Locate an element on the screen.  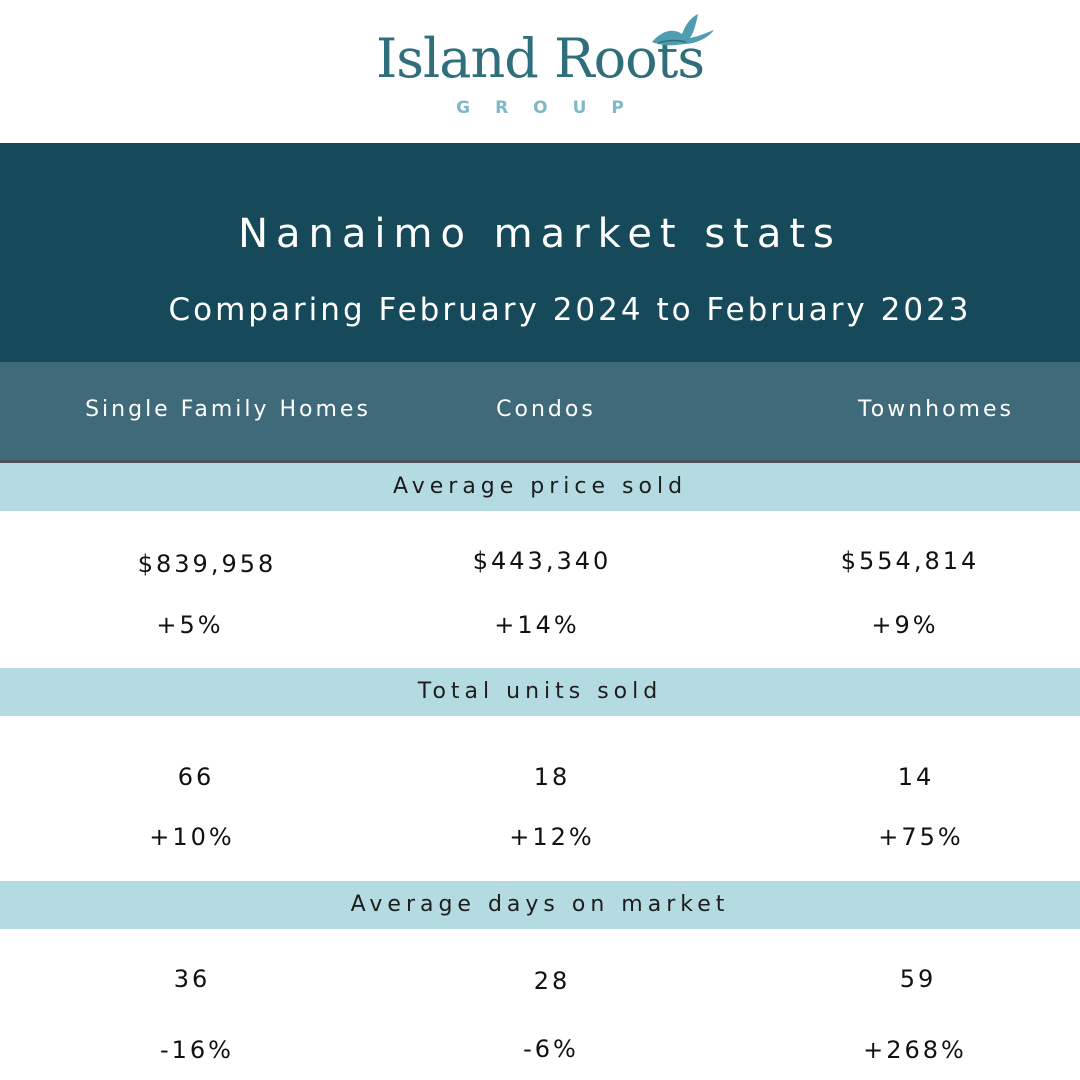
section-label-total-units: Total units sold is located at coordinates (540, 692).